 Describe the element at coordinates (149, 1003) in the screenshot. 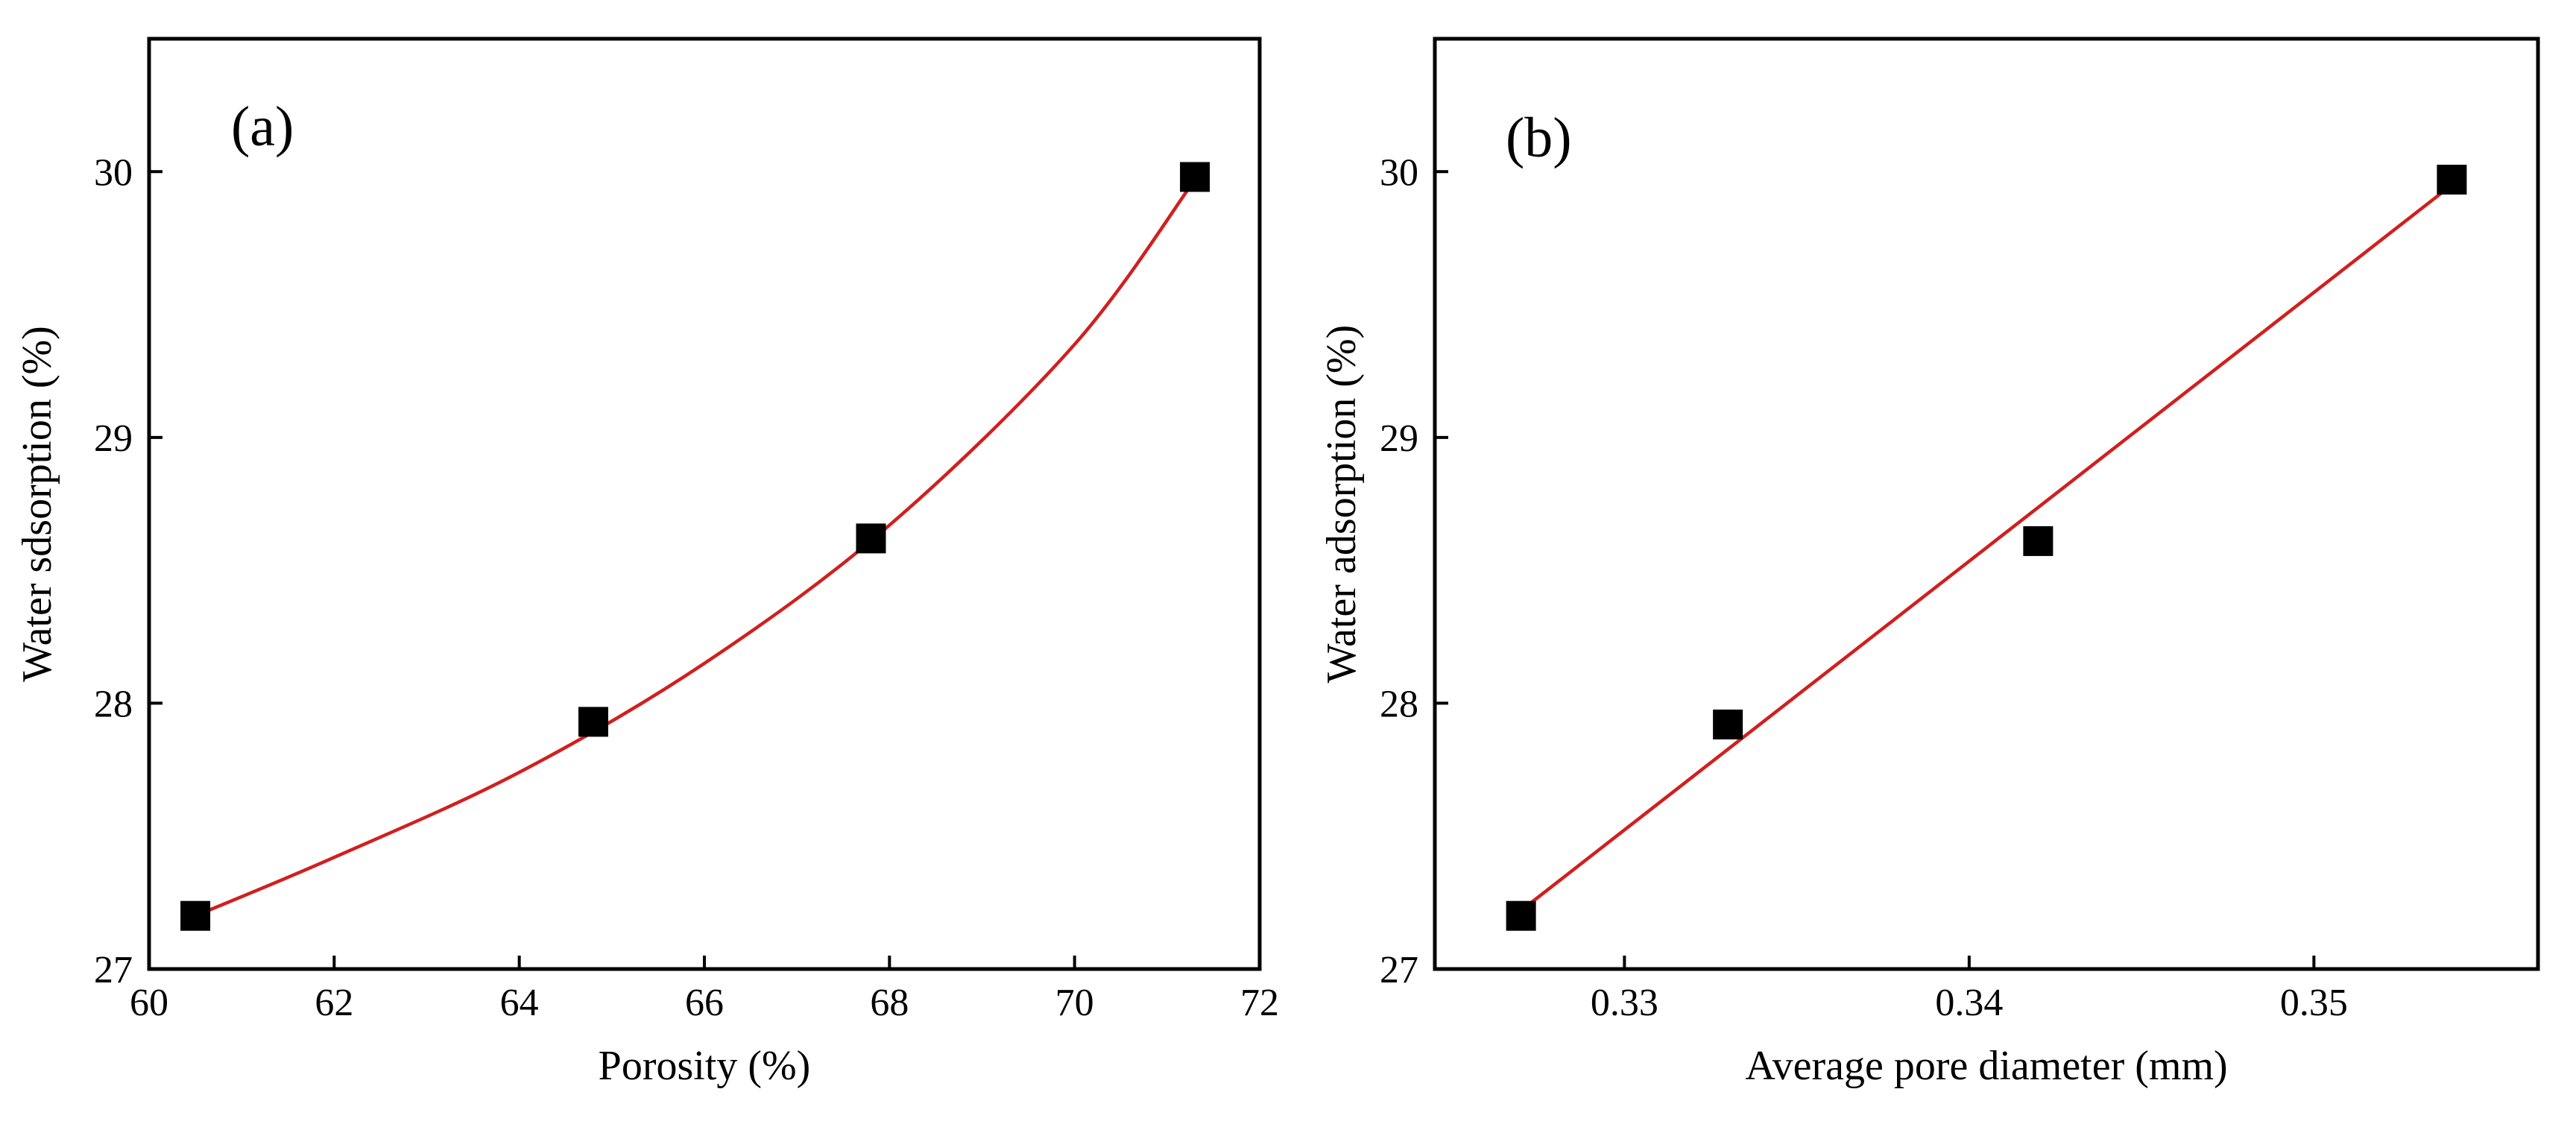

I see `x-tick-label: 60` at that location.